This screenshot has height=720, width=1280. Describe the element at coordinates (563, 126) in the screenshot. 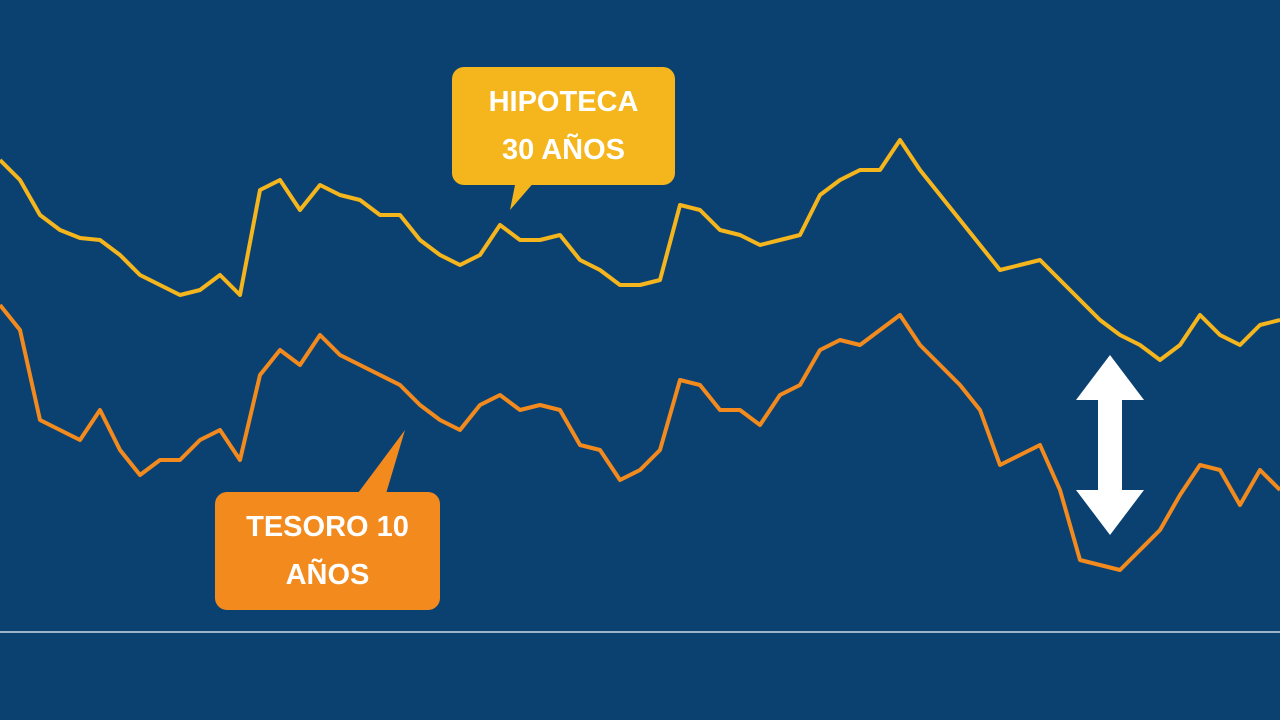

I see `series-label: HIPOTECA 30 AÑOS` at that location.